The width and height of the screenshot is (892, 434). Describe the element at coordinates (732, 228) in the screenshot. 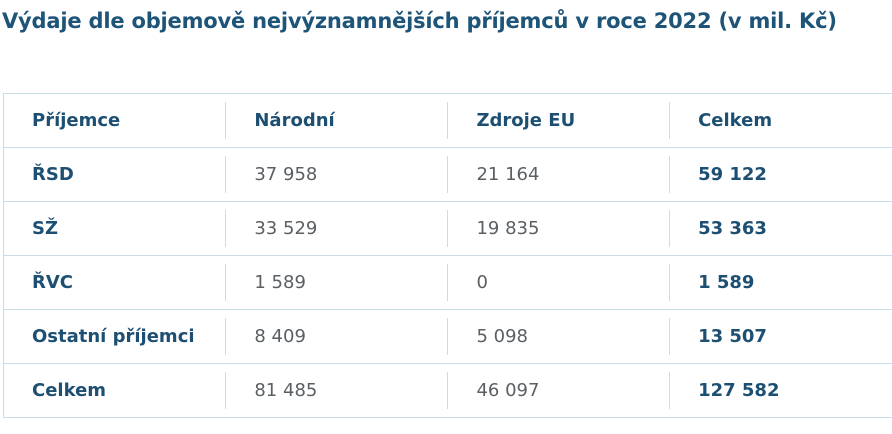

I see `cell-text: 53 363` at that location.